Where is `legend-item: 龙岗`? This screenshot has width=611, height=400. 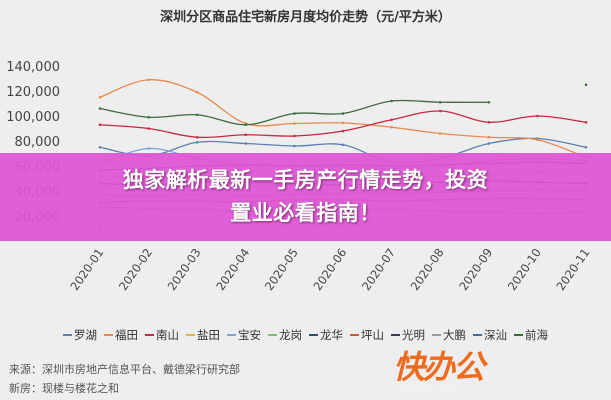 legend-item: 龙岗 is located at coordinates (285, 335).